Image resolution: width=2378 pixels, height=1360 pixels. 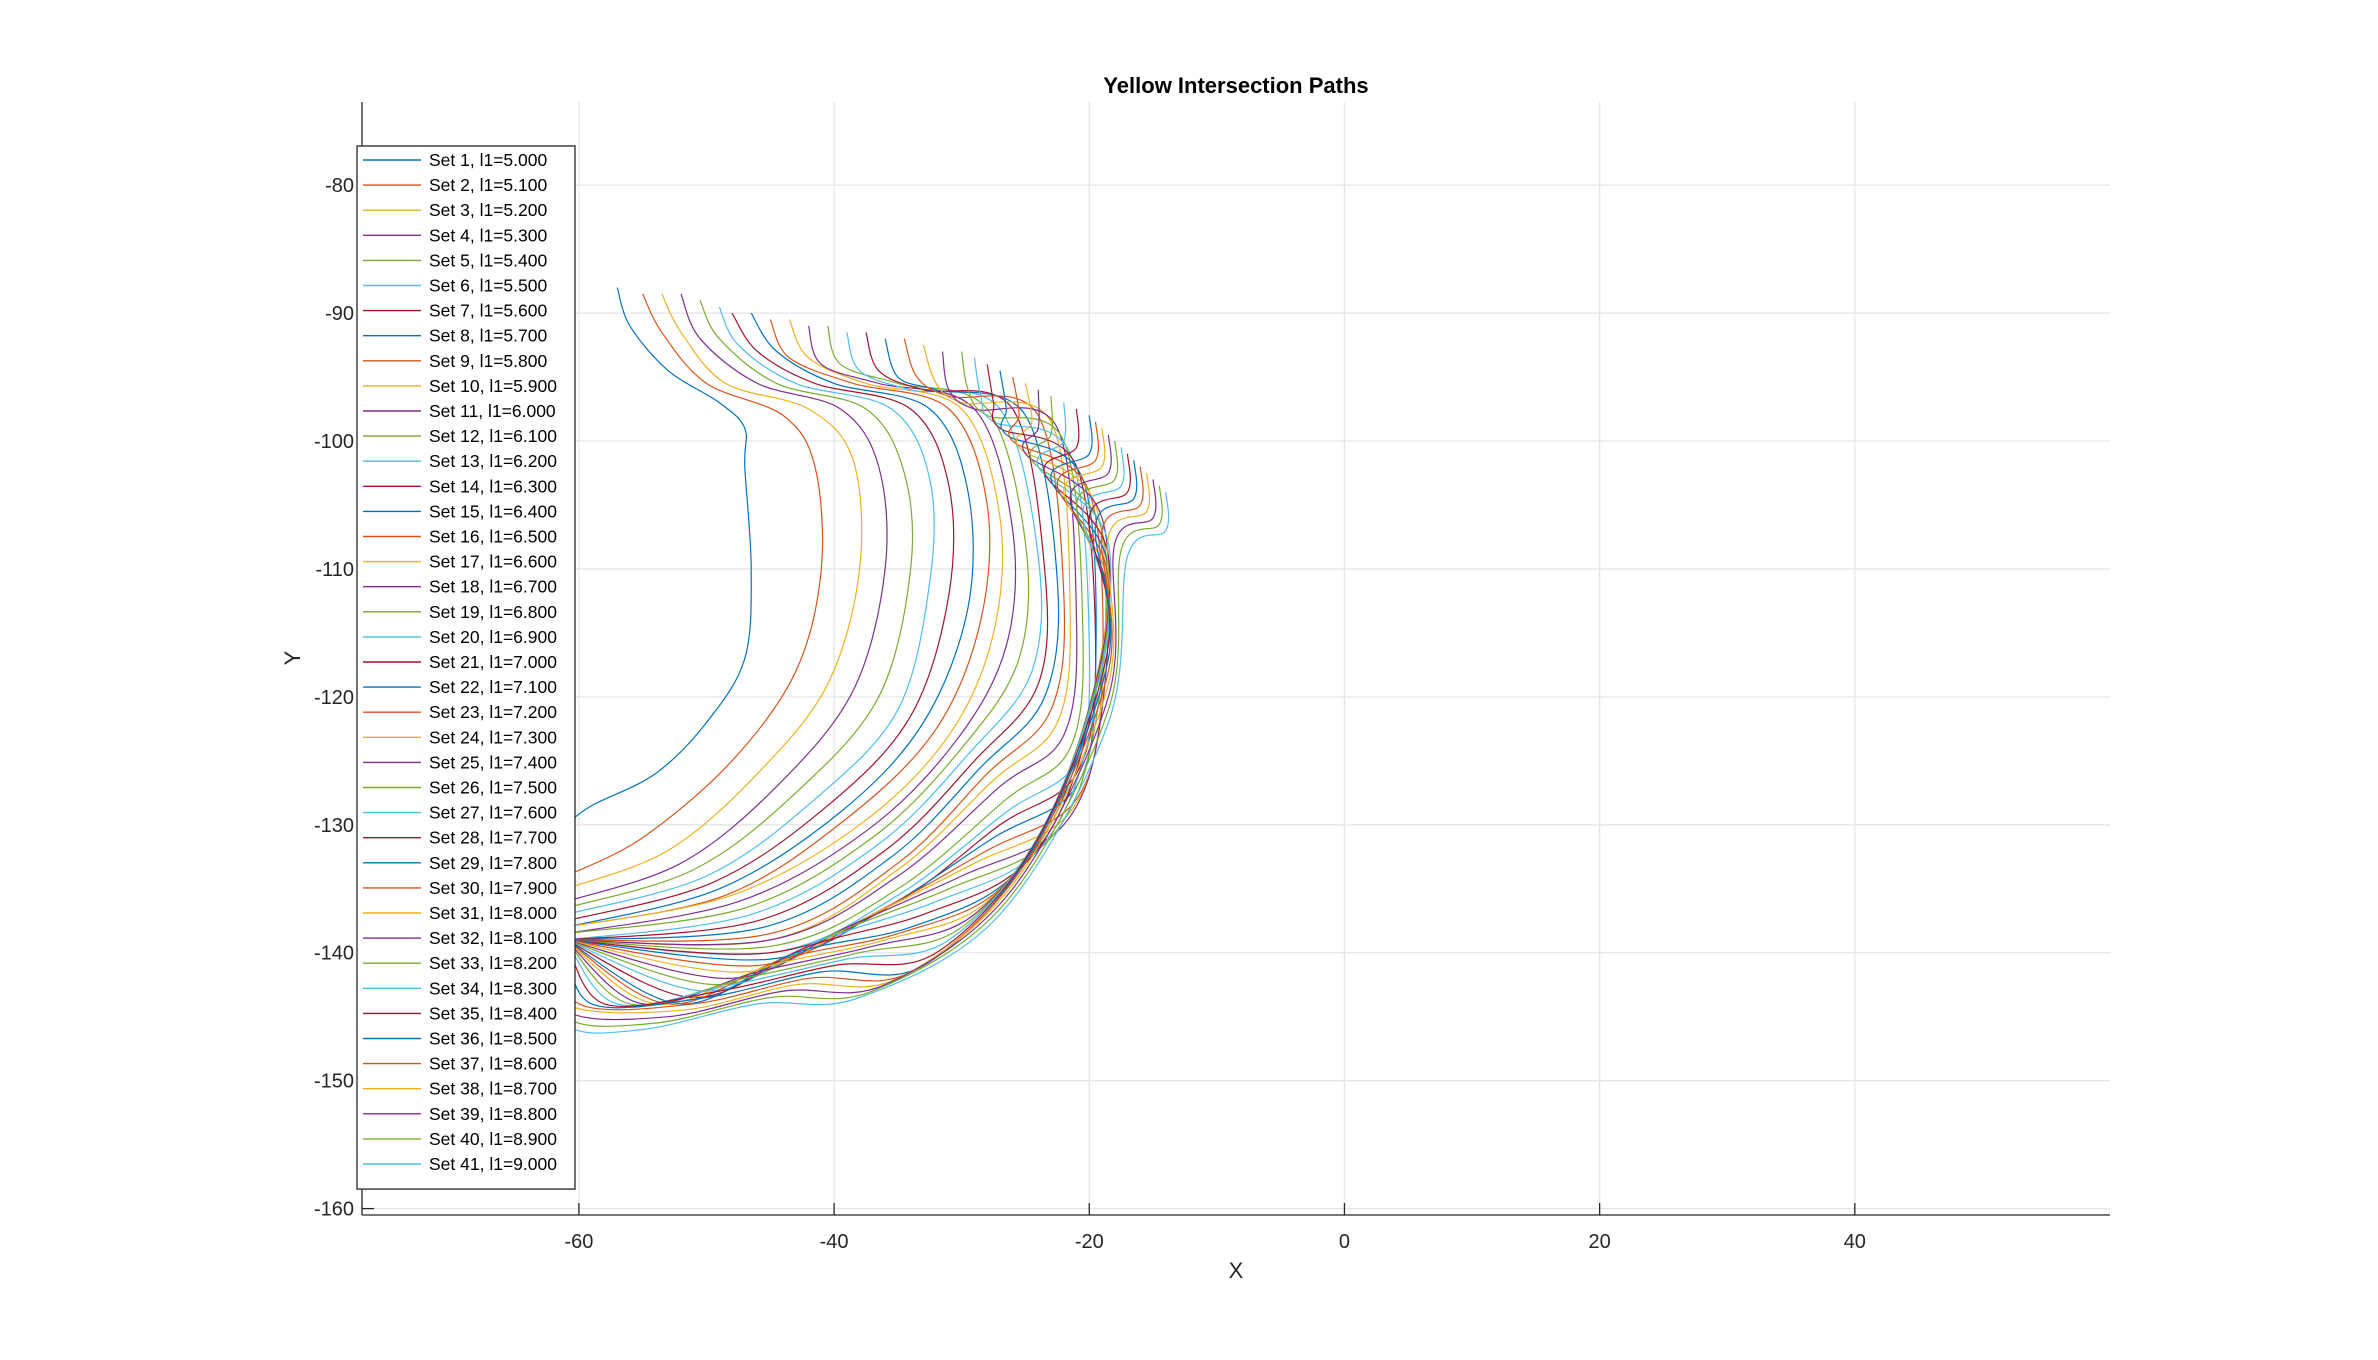 I want to click on x-tick-label-2: -20, so click(x=1089, y=1242).